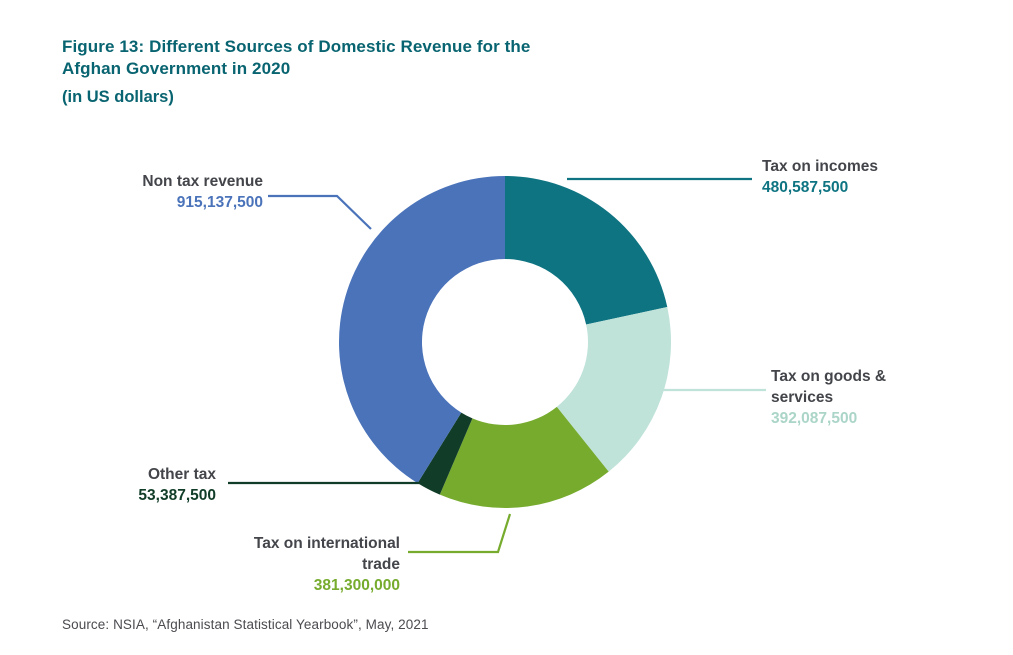 The image size is (1013, 655). What do you see at coordinates (460, 533) in the screenshot?
I see `leader-line-tax-on-international-trade` at bounding box center [460, 533].